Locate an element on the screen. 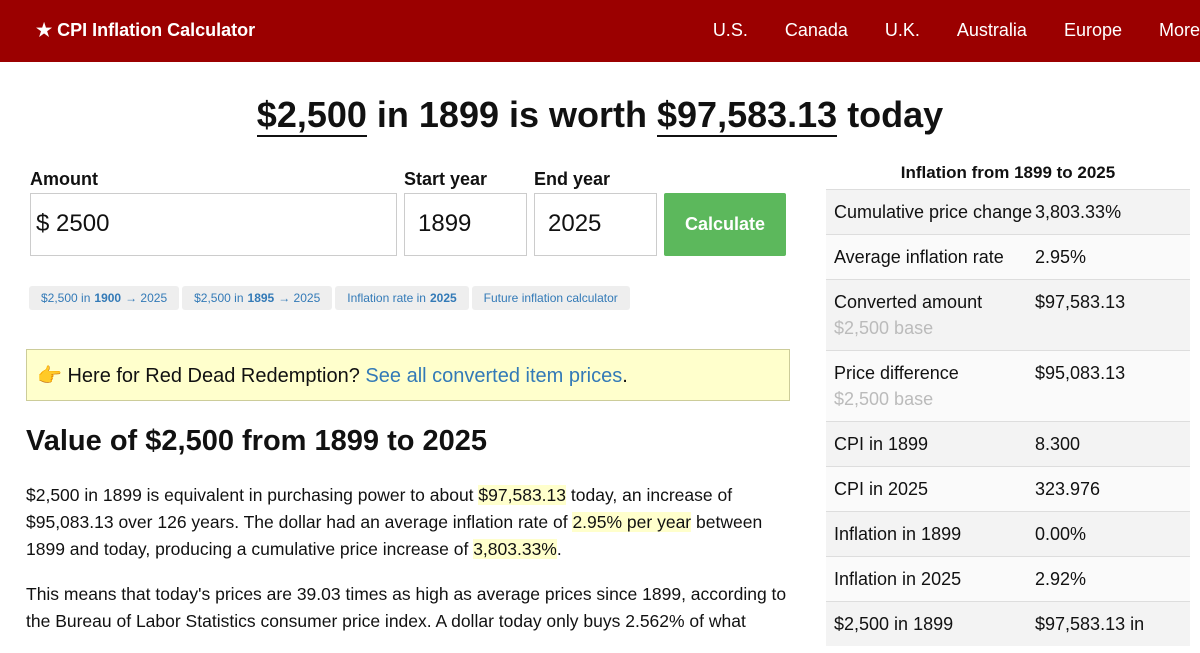 This screenshot has height=653, width=1200. stat-value: 0.00% is located at coordinates (1061, 534).